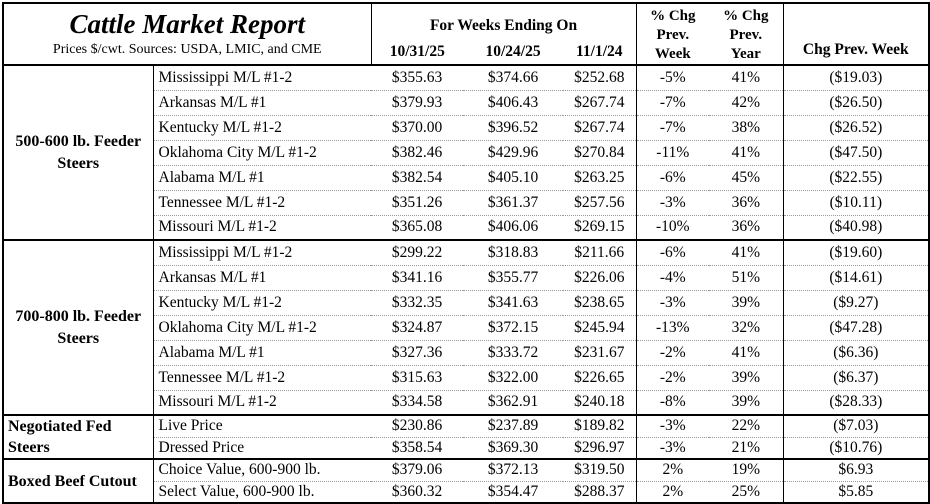  I want to click on price-prev-week: $354.47, so click(513, 492).